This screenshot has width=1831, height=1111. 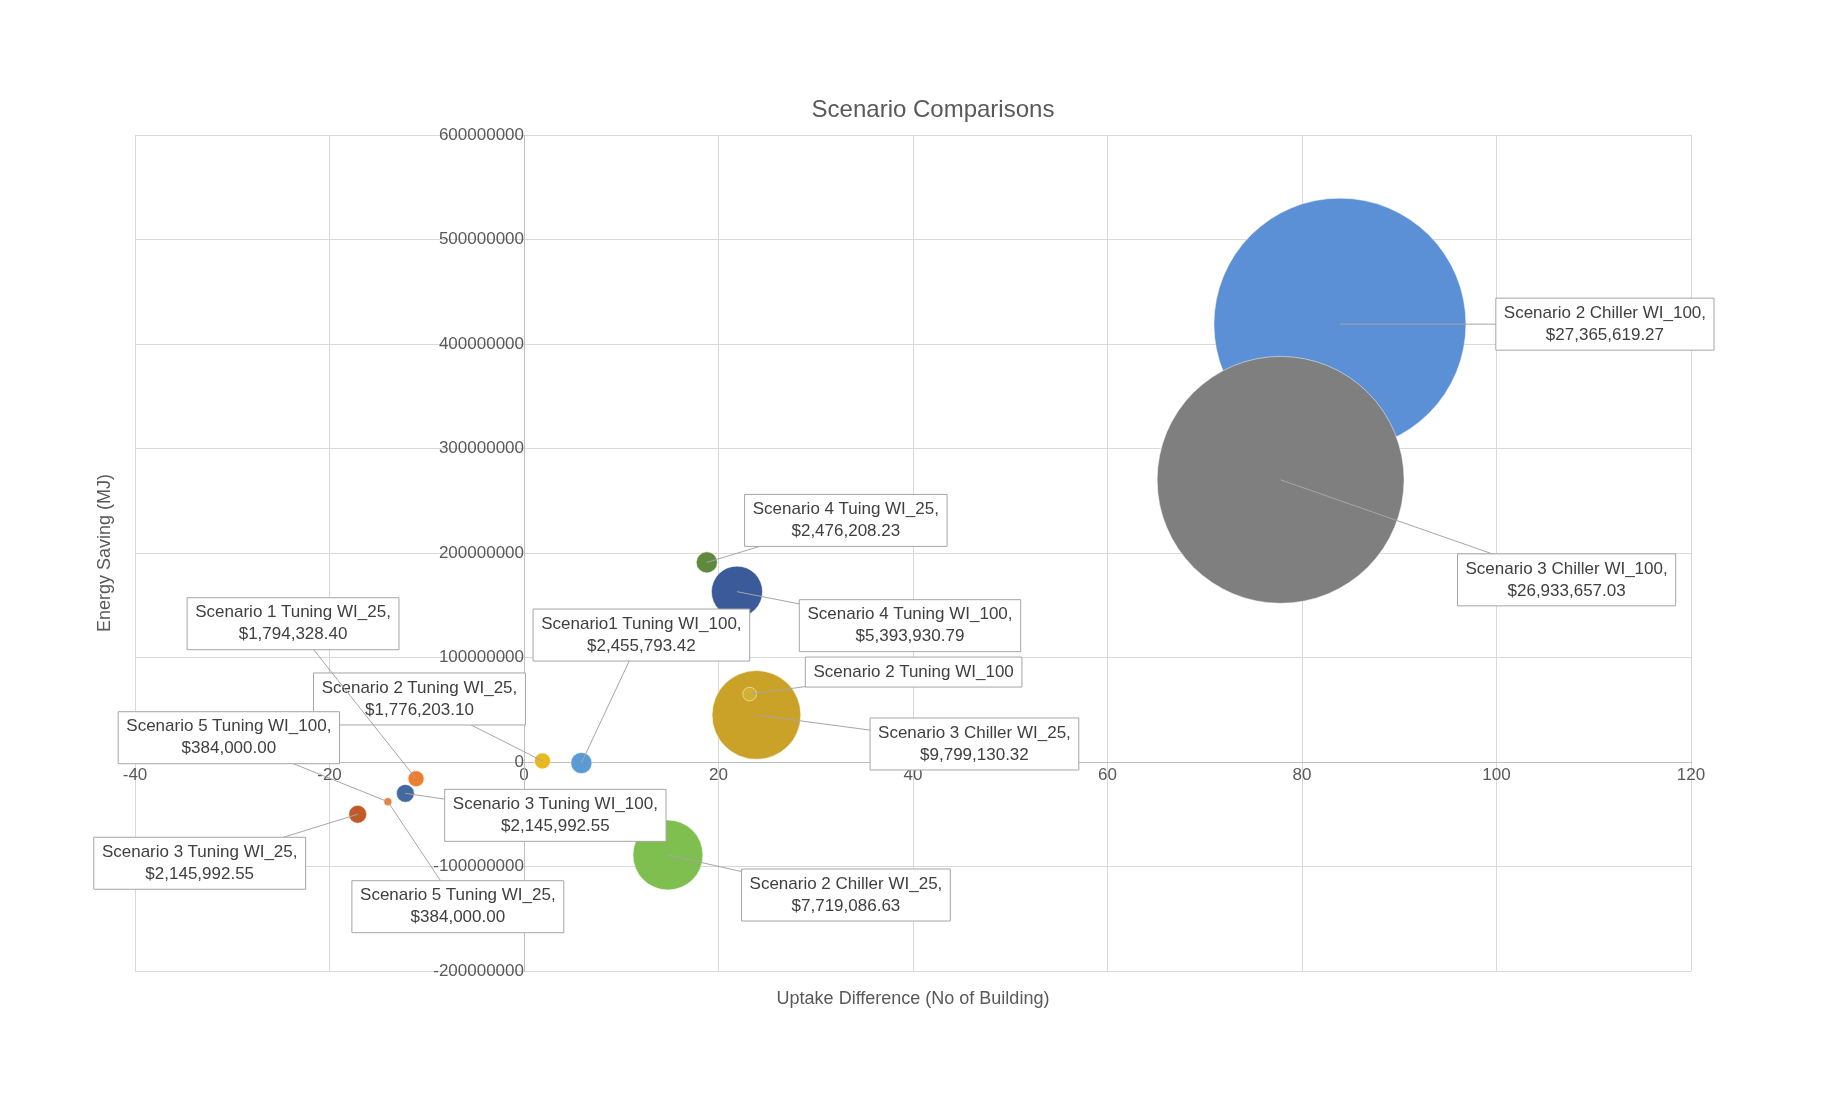 I want to click on annotation: Scenario 2 Chiller WI_100, $27,365,619.27, so click(x=1605, y=323).